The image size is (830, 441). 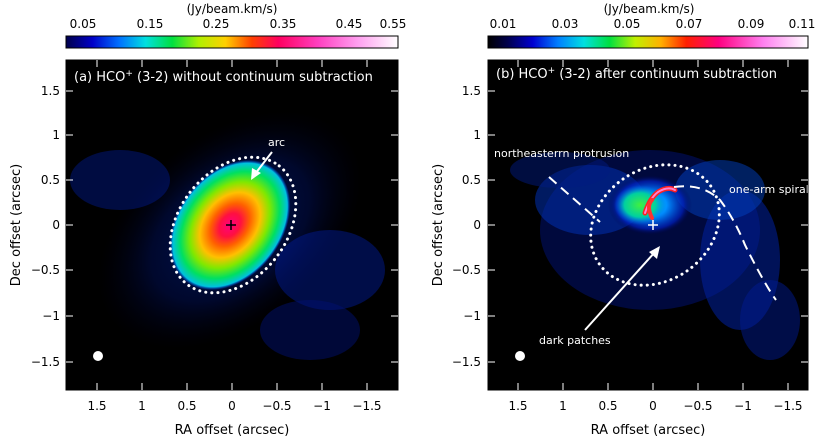 I want to click on left-ytick: 1.5, so click(x=50, y=91).